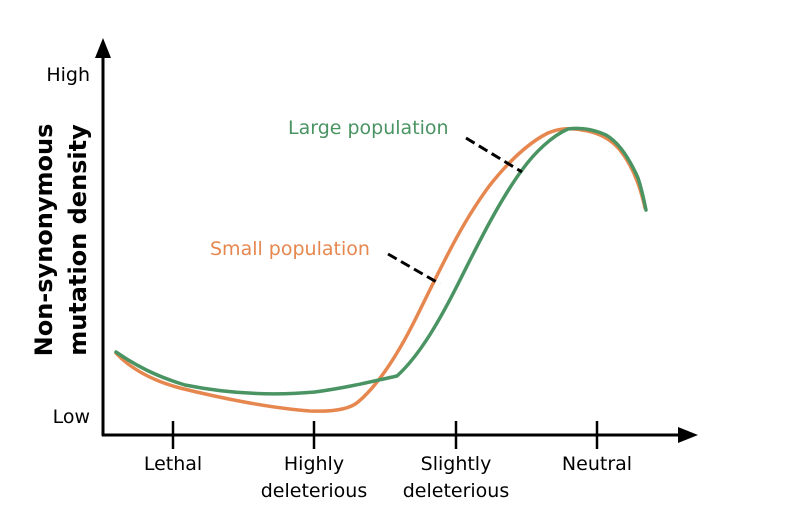 The image size is (794, 529). What do you see at coordinates (494, 155) in the screenshot?
I see `large-population-leader` at bounding box center [494, 155].